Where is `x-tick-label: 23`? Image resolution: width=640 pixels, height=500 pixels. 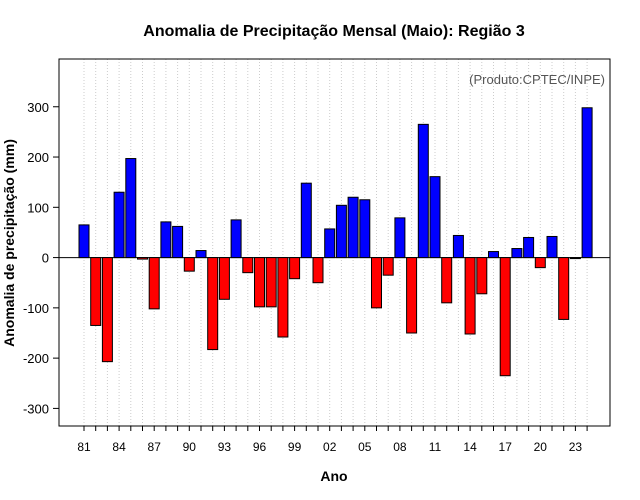 x-tick-label: 23 is located at coordinates (576, 447).